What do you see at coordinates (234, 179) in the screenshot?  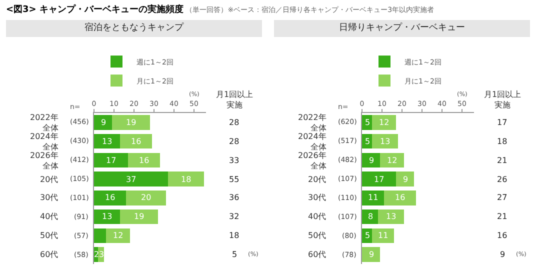 I see `text: 55` at bounding box center [234, 179].